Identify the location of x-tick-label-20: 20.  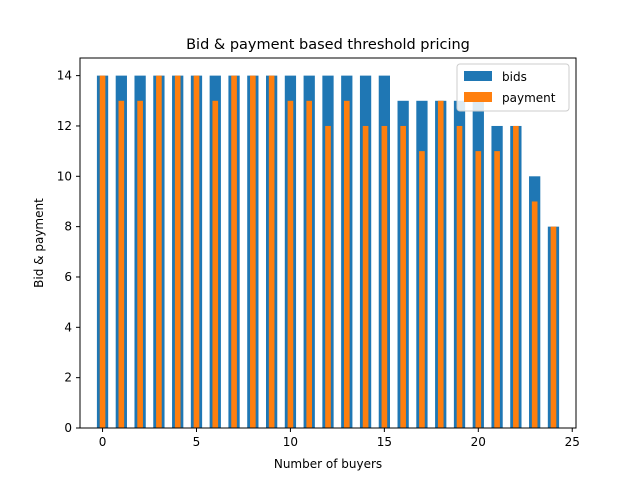
(478, 442).